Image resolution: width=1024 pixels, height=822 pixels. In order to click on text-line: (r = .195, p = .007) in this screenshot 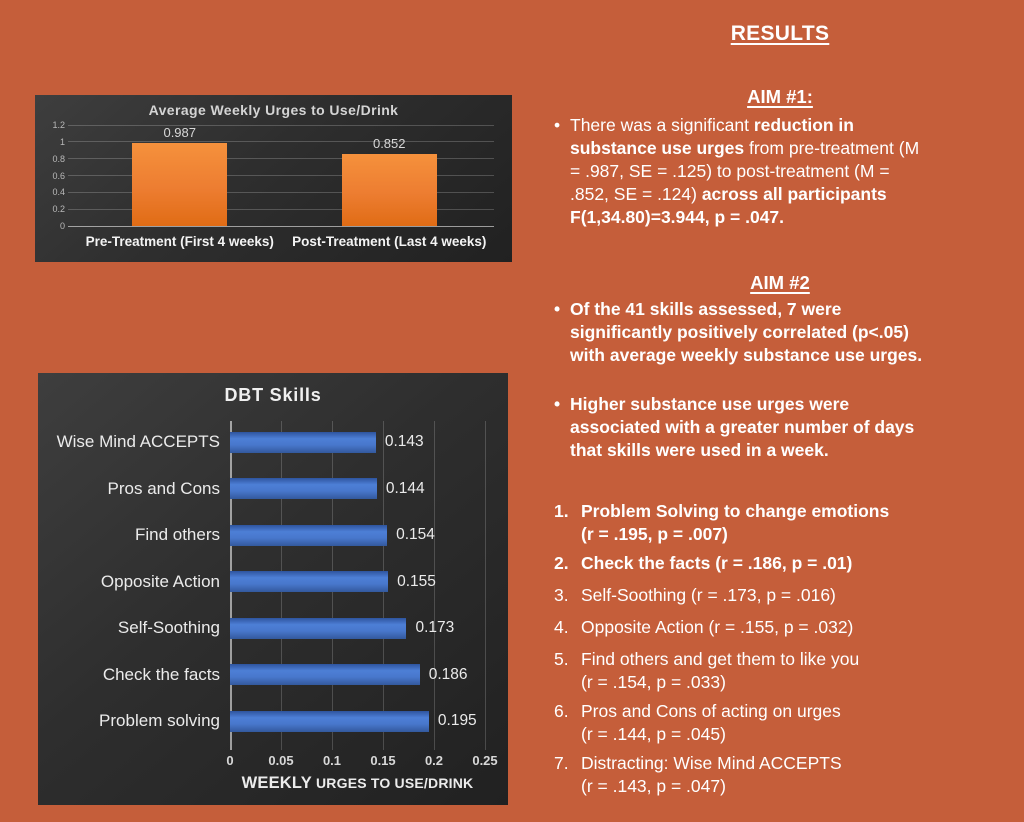, I will do `click(654, 534)`.